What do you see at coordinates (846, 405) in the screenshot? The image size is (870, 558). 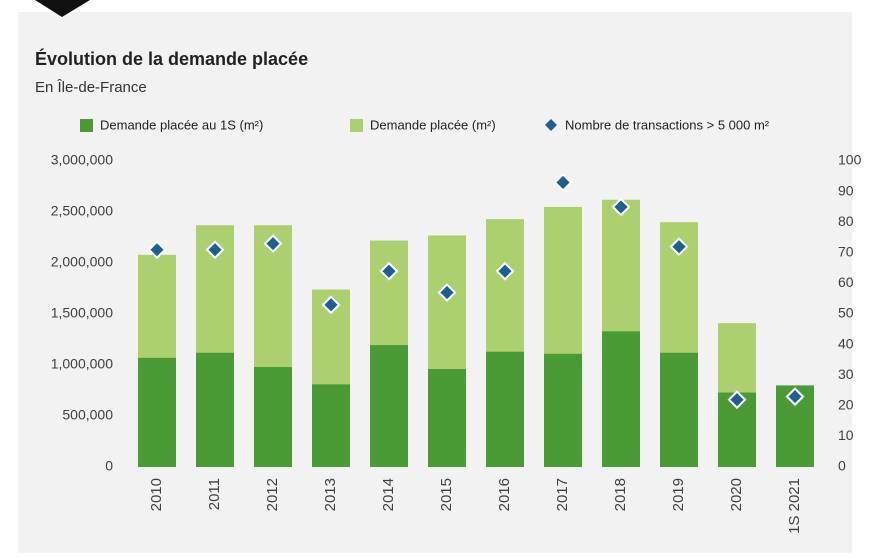 I see `y2-tick-label: 20` at bounding box center [846, 405].